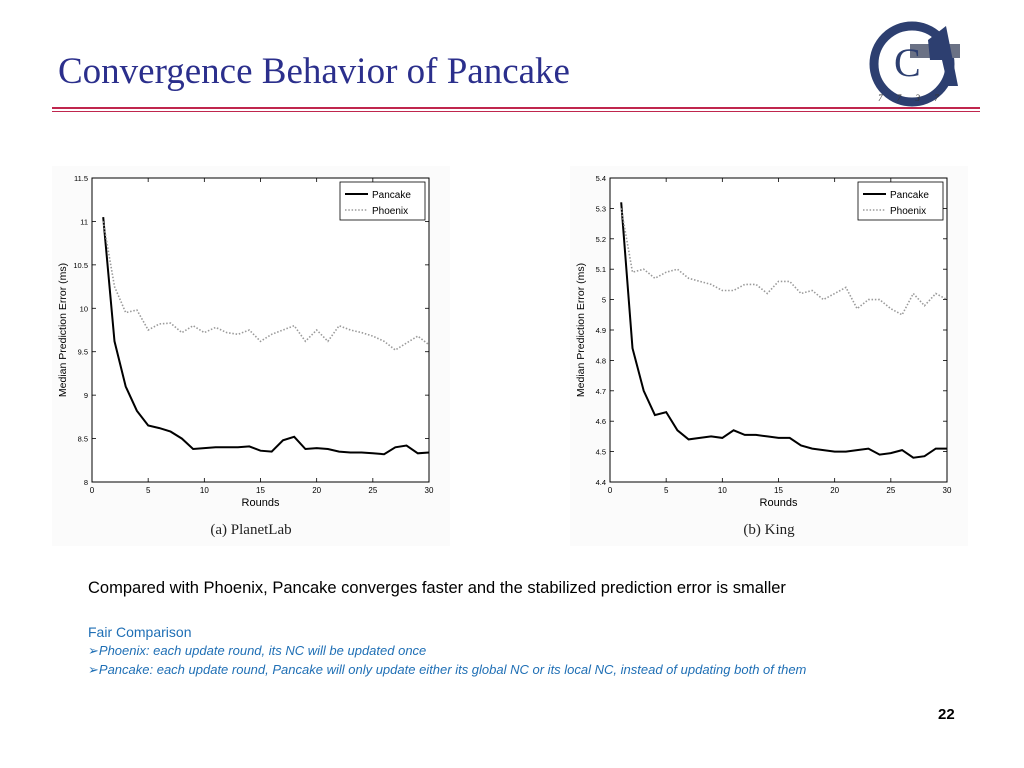 This screenshot has height=768, width=1024. I want to click on page-number: 22, so click(946, 714).